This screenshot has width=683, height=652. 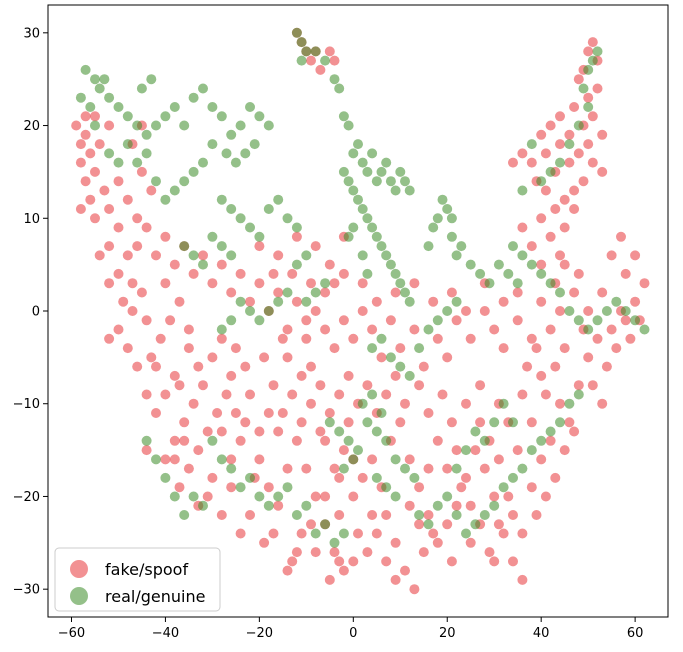 What do you see at coordinates (26, 590) in the screenshot?
I see `y-tick-label: −30` at bounding box center [26, 590].